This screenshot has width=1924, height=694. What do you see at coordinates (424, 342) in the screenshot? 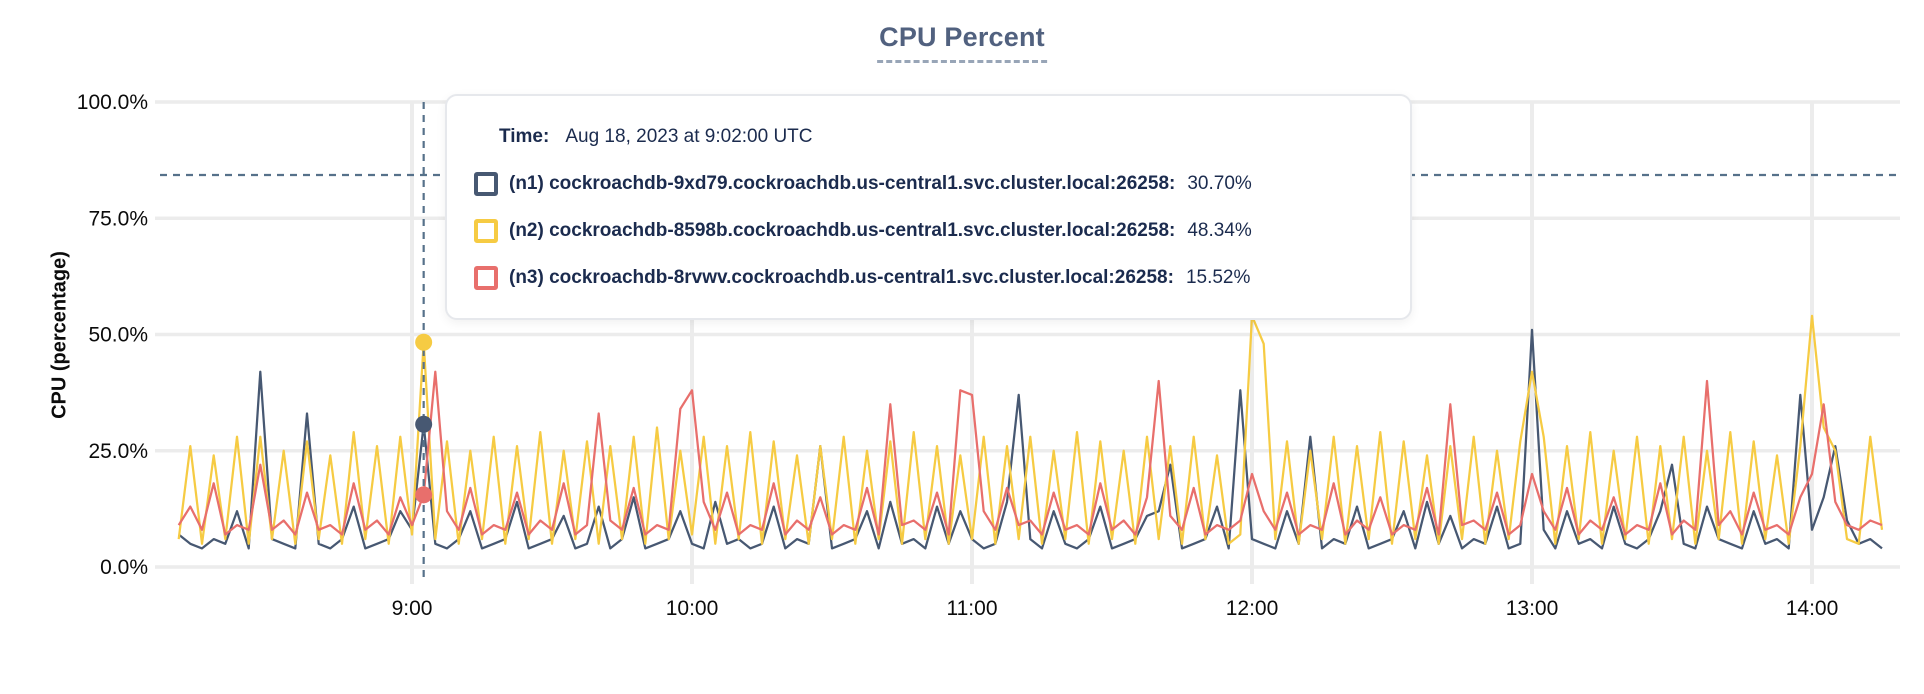
I see `hover-point-n2` at bounding box center [424, 342].